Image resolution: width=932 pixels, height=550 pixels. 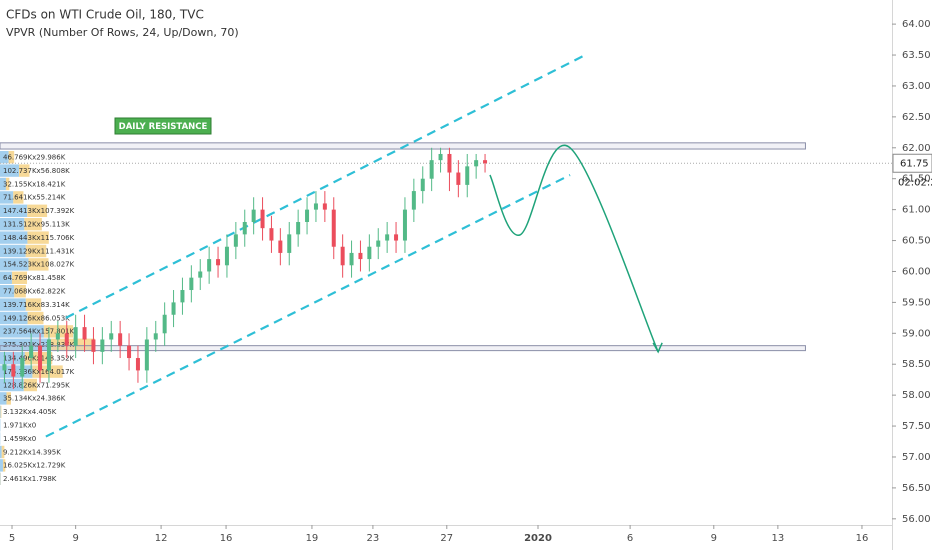 I want to click on y-tick-label: 57.00, so click(x=916, y=457).